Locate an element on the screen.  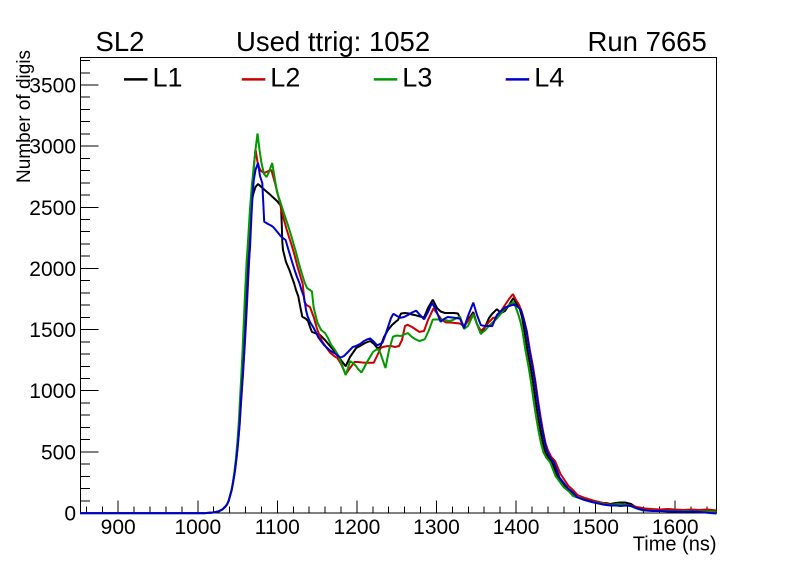
svg-text: 1600 is located at coordinates (675, 527).